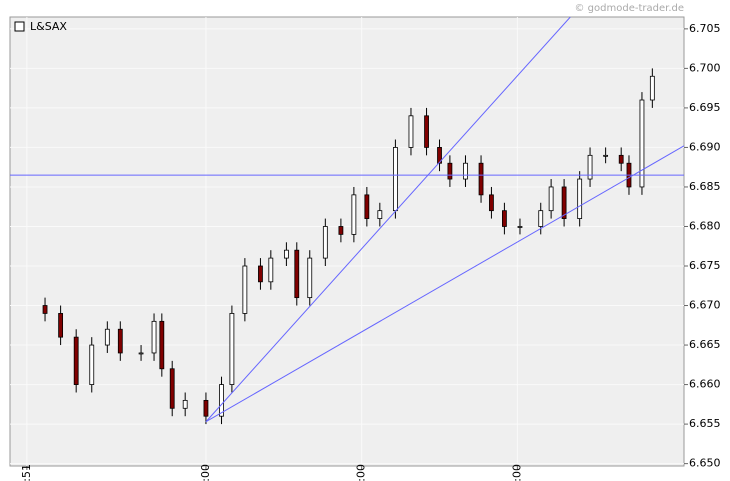 The image size is (730, 481). What do you see at coordinates (516, 472) in the screenshot?
I see `x-tick-label: 11:00` at bounding box center [516, 472].